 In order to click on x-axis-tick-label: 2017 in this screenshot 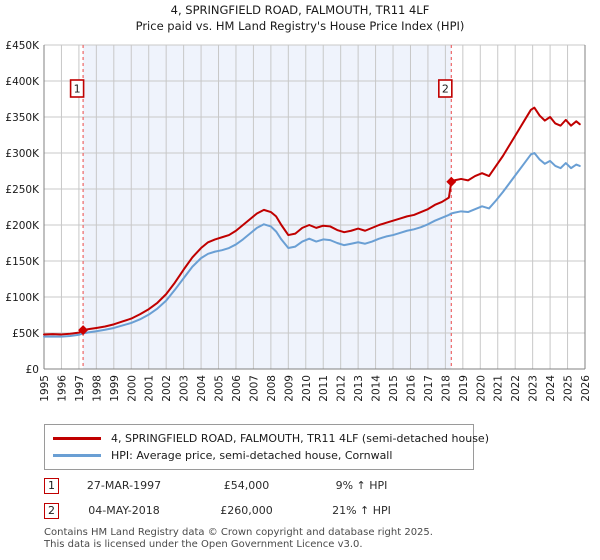, I will do `click(429, 388)`.